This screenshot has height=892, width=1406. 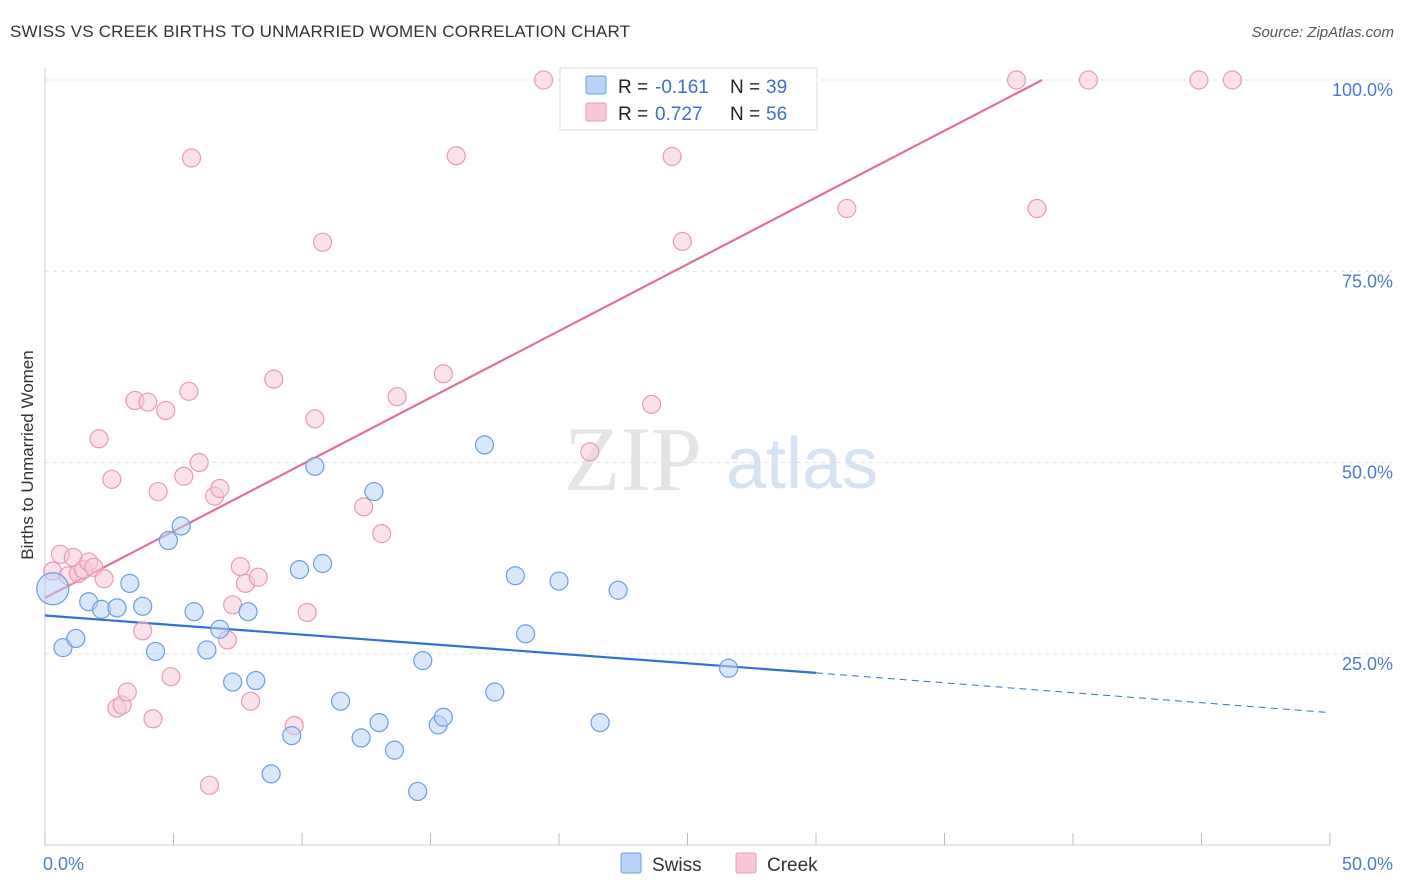 What do you see at coordinates (1362, 90) in the screenshot?
I see `y-tick-label: 100.0%` at bounding box center [1362, 90].